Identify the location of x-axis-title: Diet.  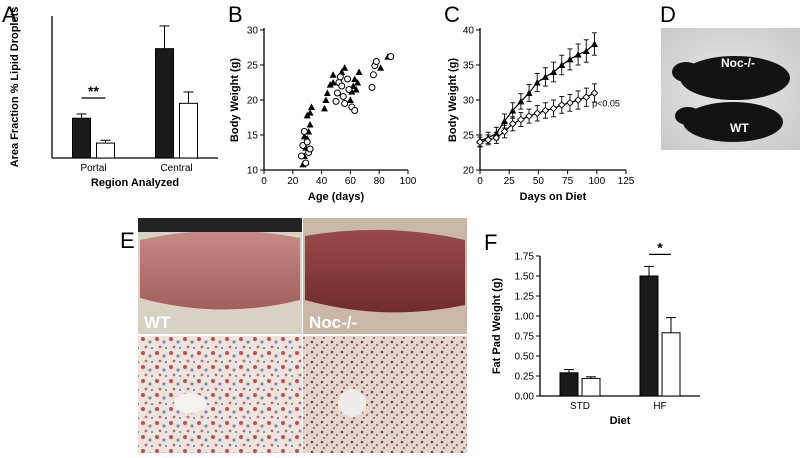
(620, 421).